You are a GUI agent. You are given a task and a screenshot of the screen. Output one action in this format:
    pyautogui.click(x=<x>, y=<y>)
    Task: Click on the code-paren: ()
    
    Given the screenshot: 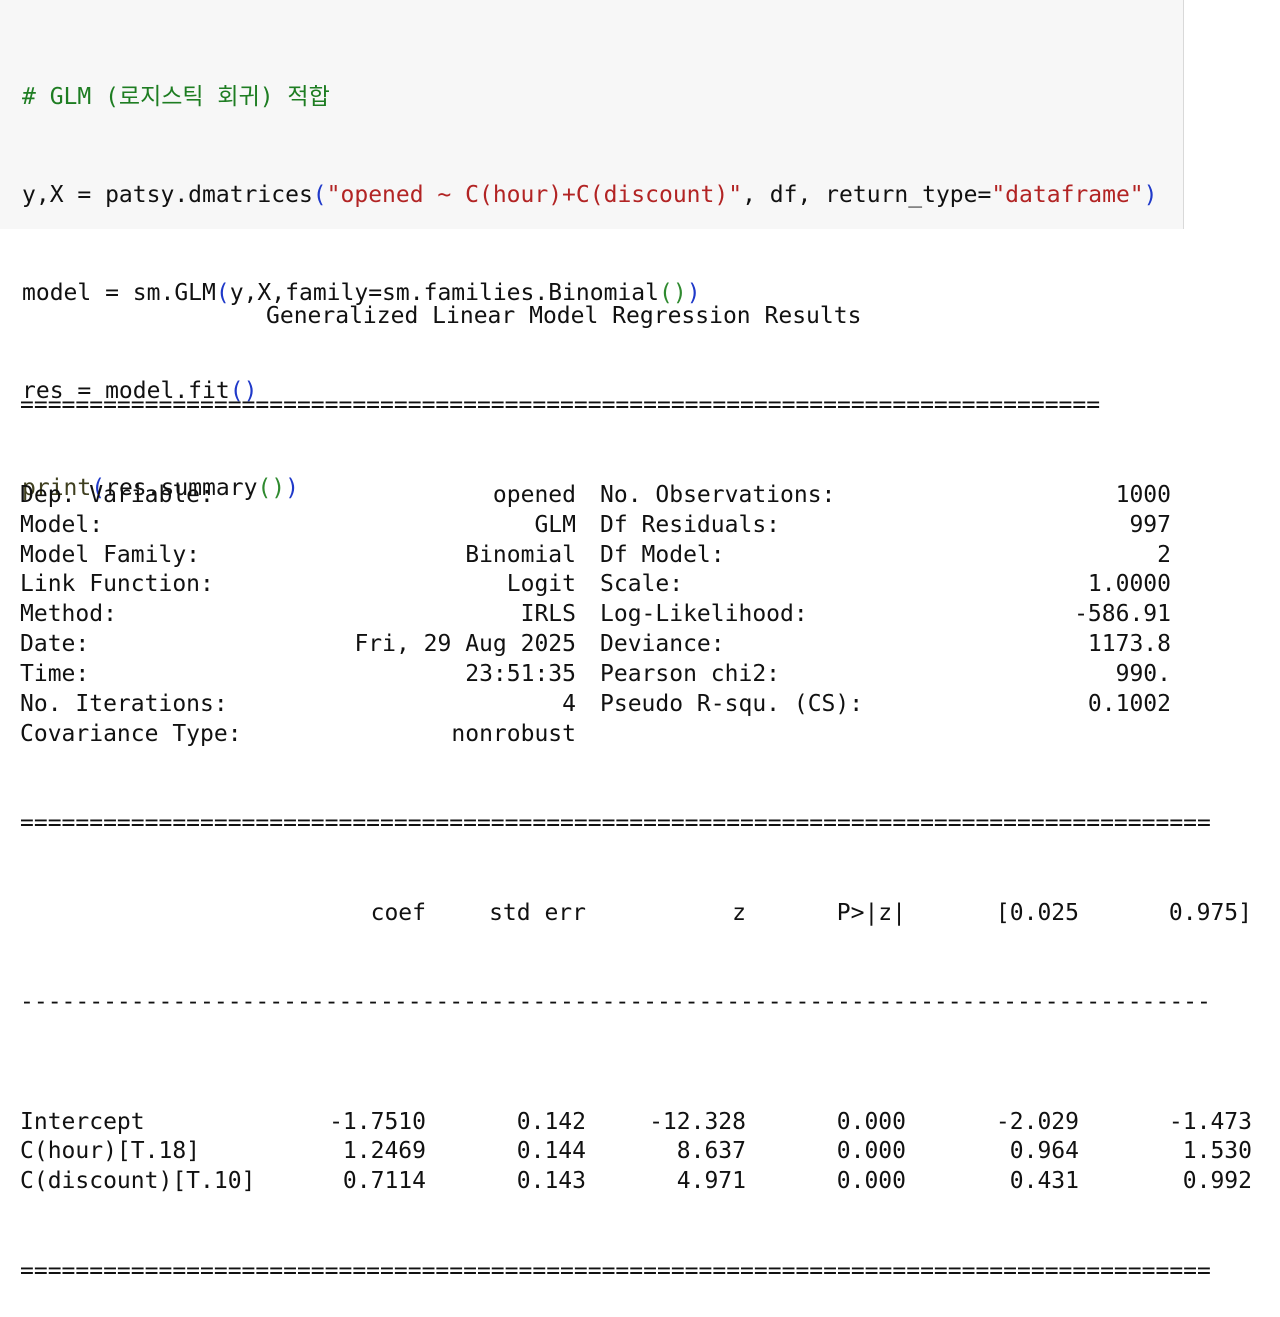 What is the action you would take?
    pyautogui.click(x=271, y=488)
    